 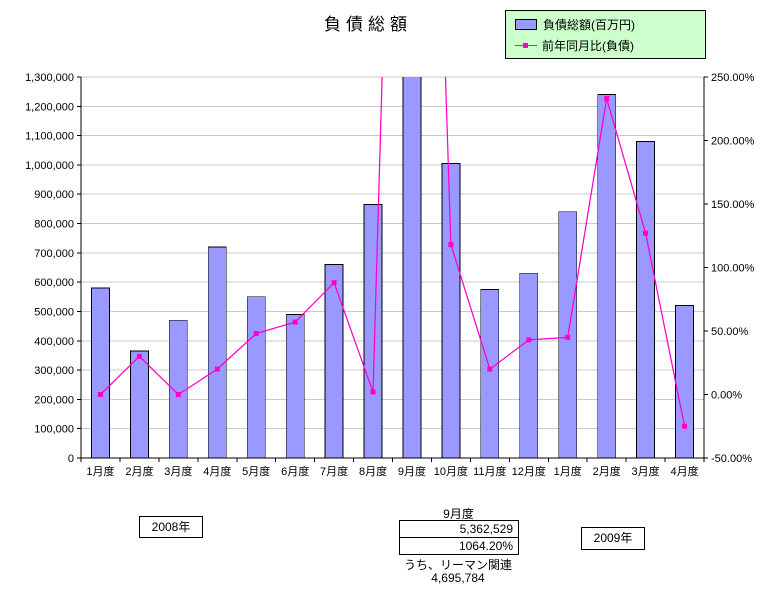 What do you see at coordinates (368, 24) in the screenshot?
I see `chart-title: 負債総額` at bounding box center [368, 24].